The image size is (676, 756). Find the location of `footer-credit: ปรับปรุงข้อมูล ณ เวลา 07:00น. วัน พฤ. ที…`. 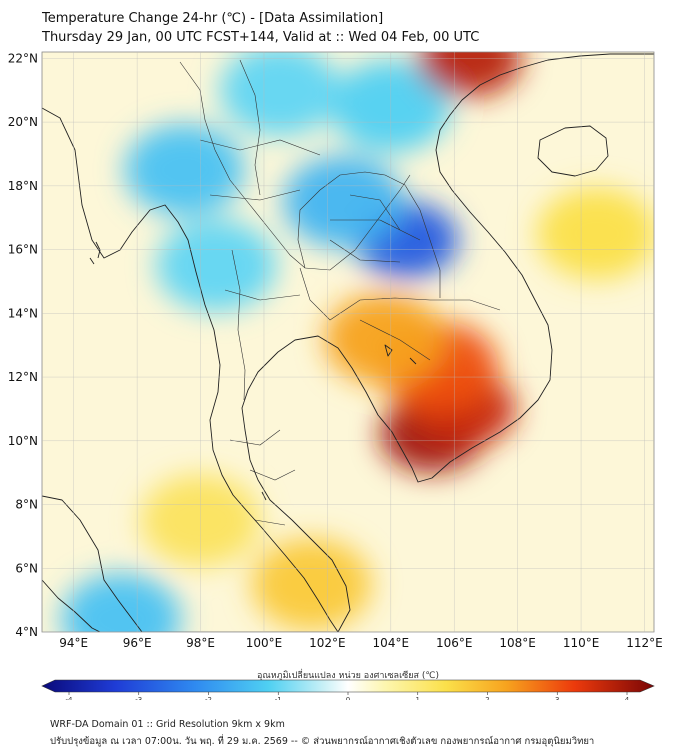

footer-credit: ปรับปรุงข้อมูล ณ เวลา 07:00น. วัน พฤ. ที… is located at coordinates (322, 741).